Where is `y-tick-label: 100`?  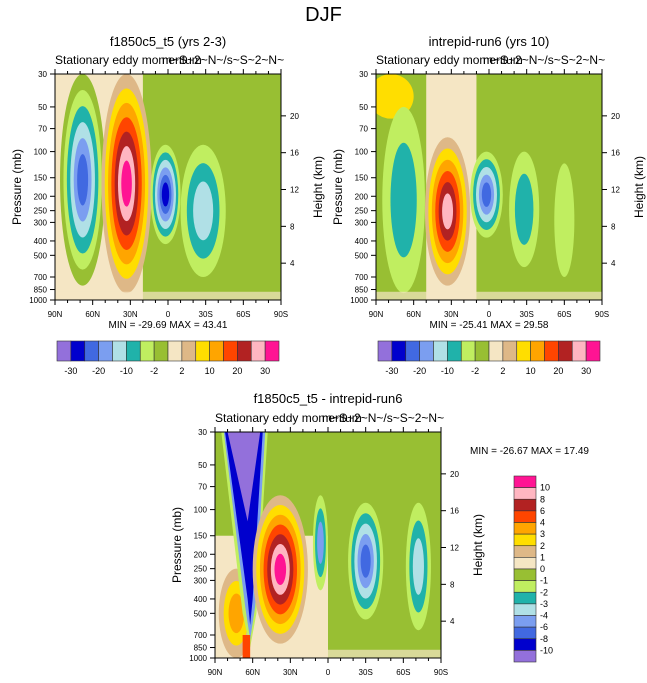 y-tick-label: 100 is located at coordinates (201, 510).